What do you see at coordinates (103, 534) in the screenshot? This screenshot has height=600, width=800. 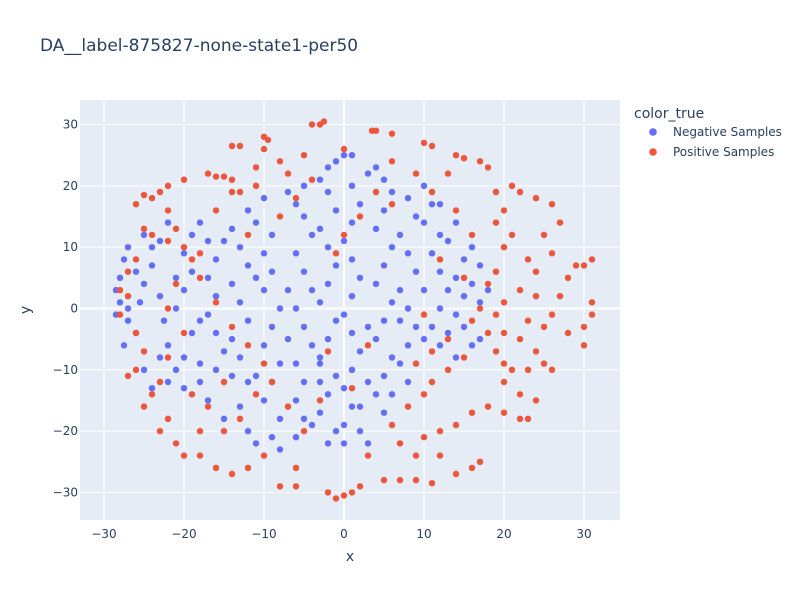 I see `x-tick-label: −30` at bounding box center [103, 534].